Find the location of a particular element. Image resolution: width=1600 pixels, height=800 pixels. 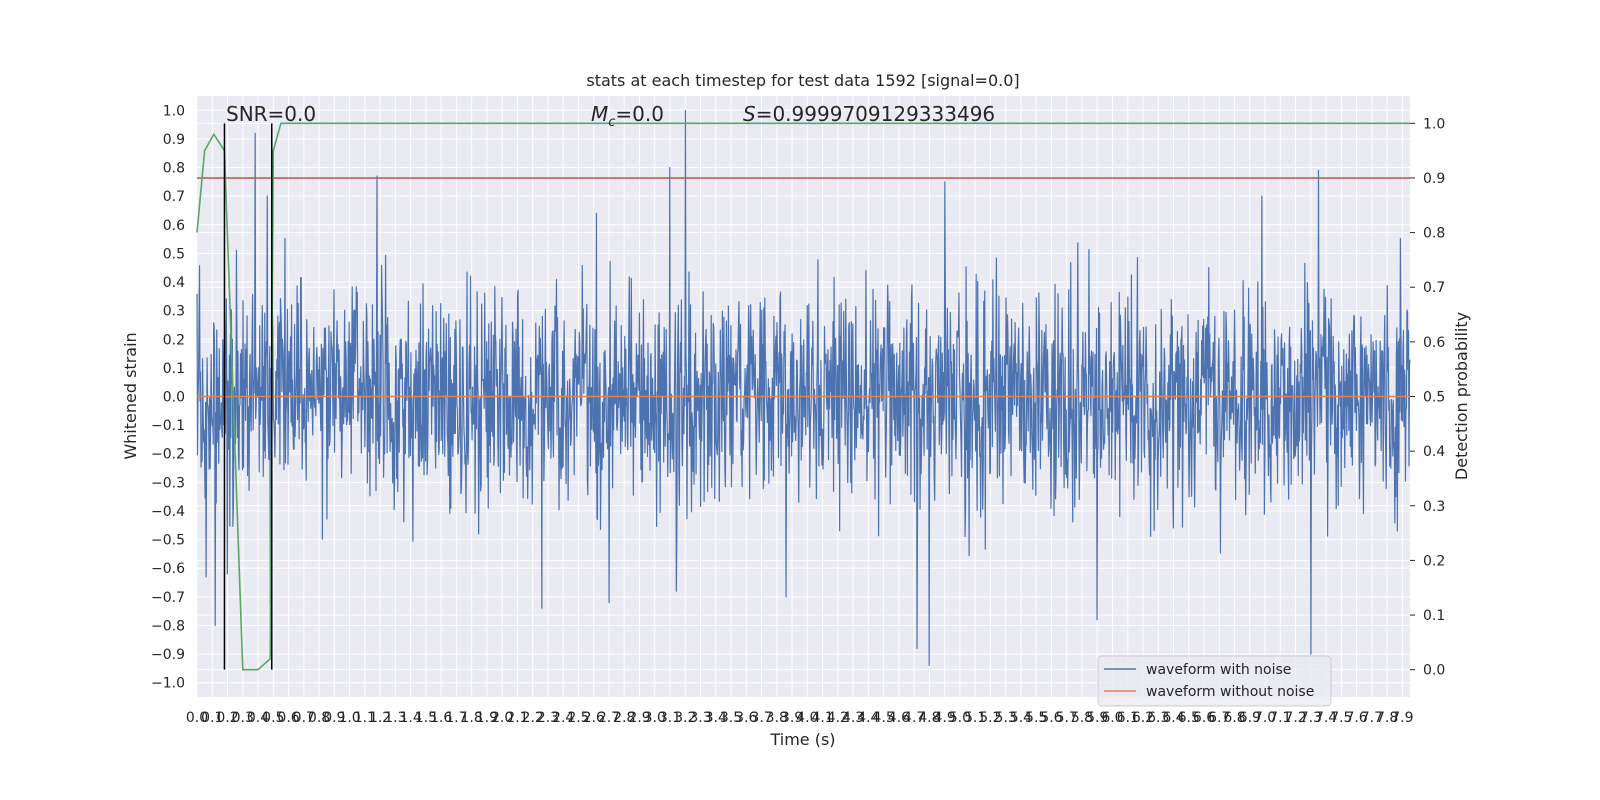

x-tick-label: 5.7 is located at coordinates (1067, 718).